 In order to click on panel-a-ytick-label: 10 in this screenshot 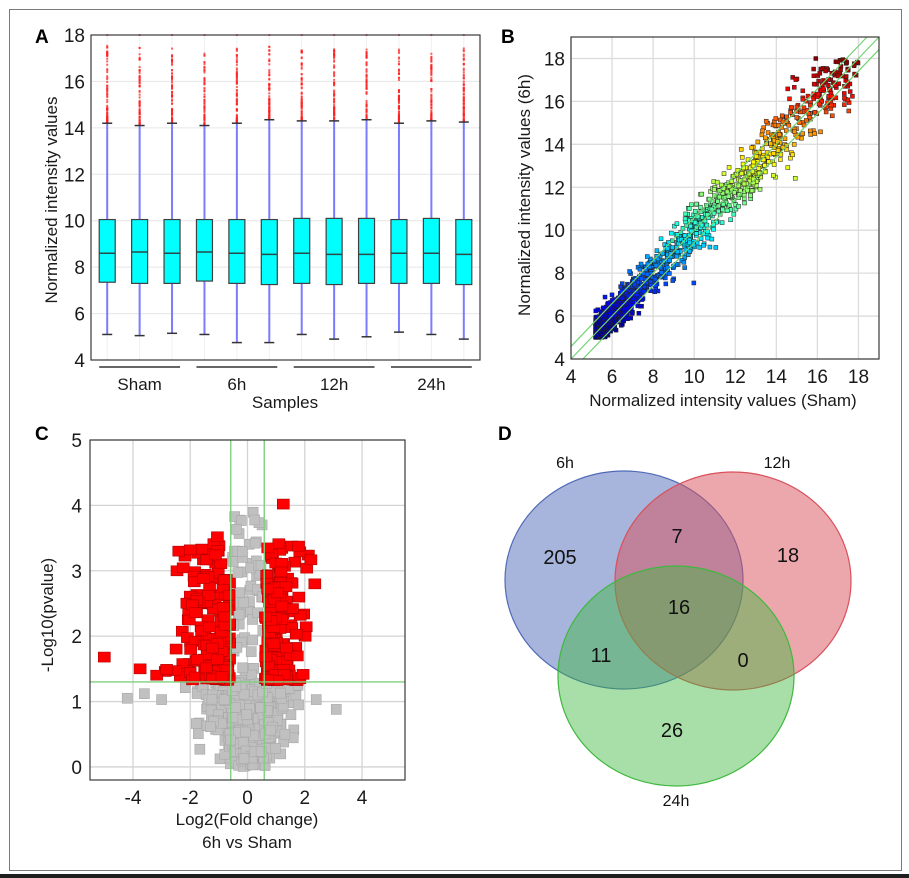, I will do `click(74, 222)`.